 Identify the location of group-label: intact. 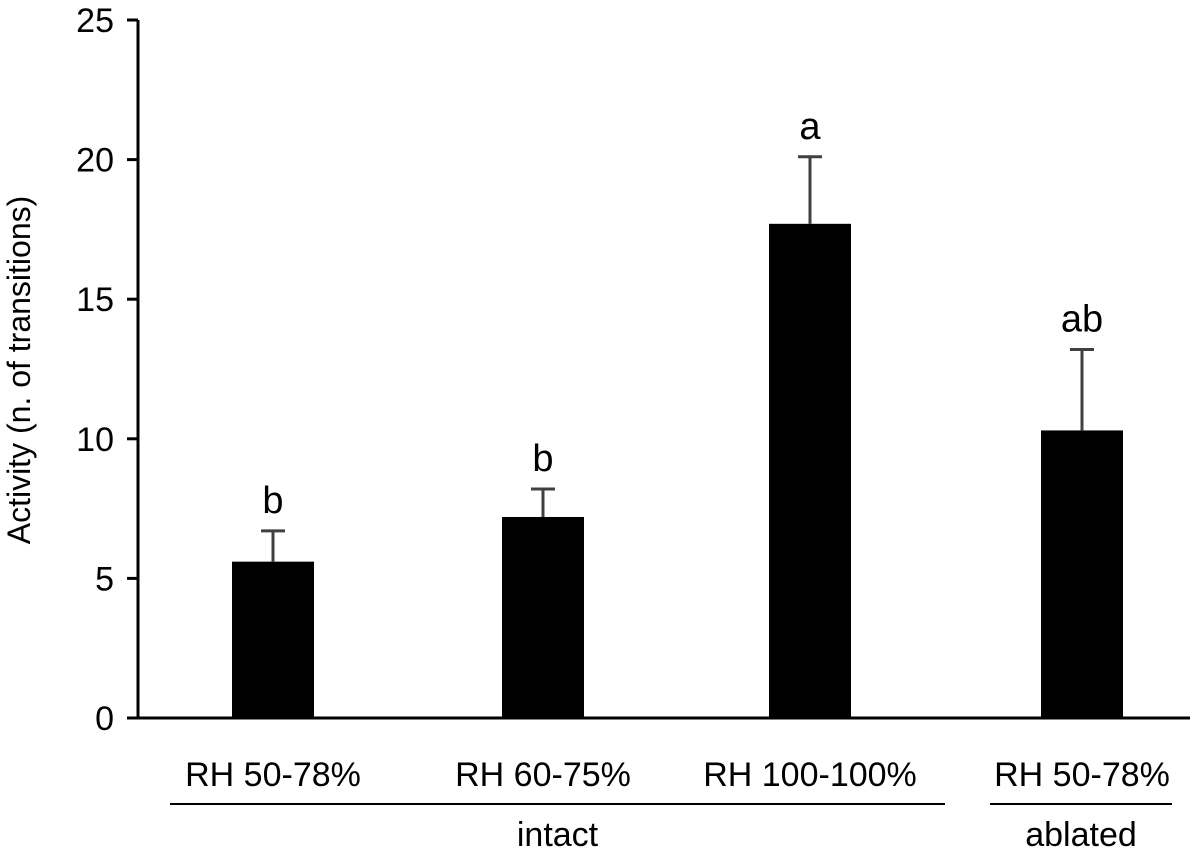
(558, 834).